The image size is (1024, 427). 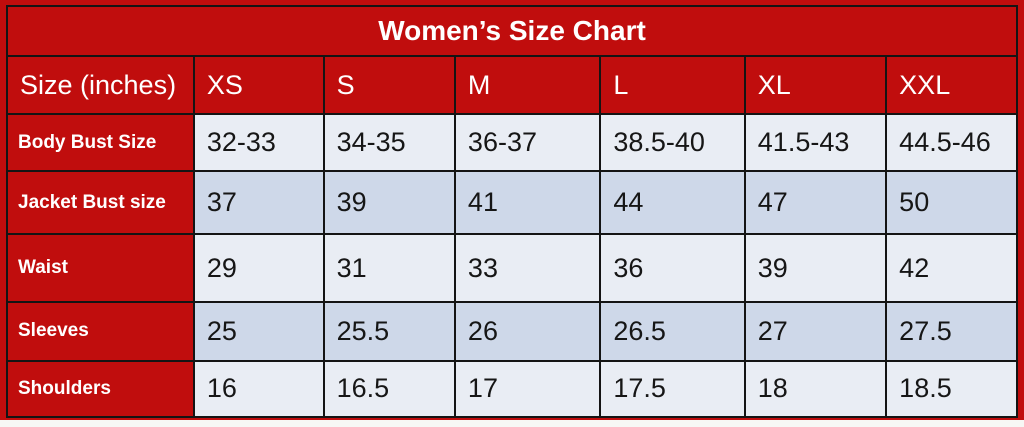 What do you see at coordinates (951, 268) in the screenshot?
I see `size-value-cell: 42` at bounding box center [951, 268].